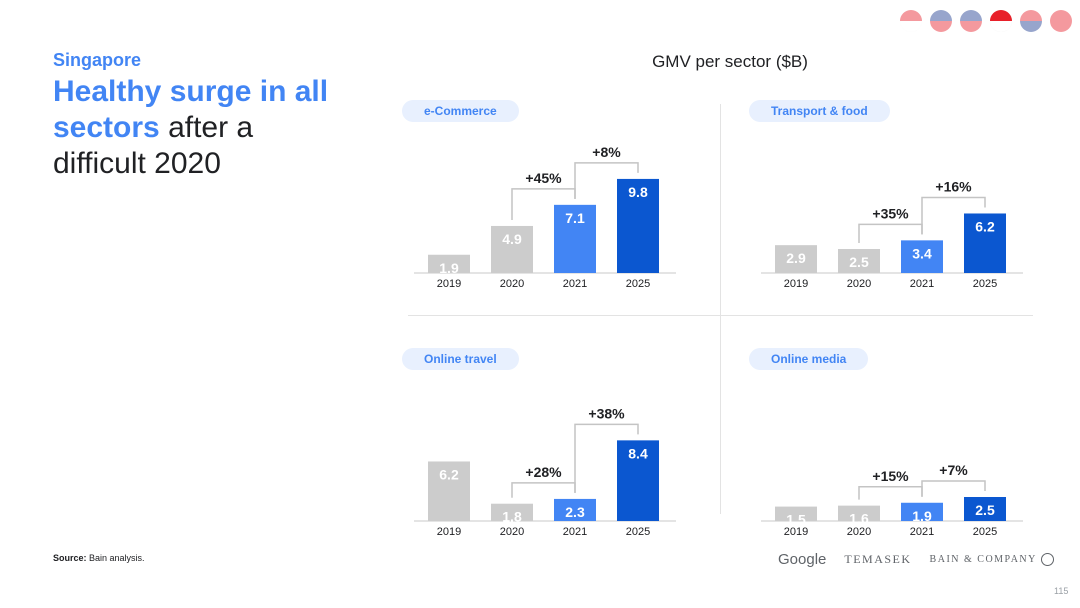  Describe the element at coordinates (983, 559) in the screenshot. I see `bain-logo-text: BAIN & COMPANY` at that location.